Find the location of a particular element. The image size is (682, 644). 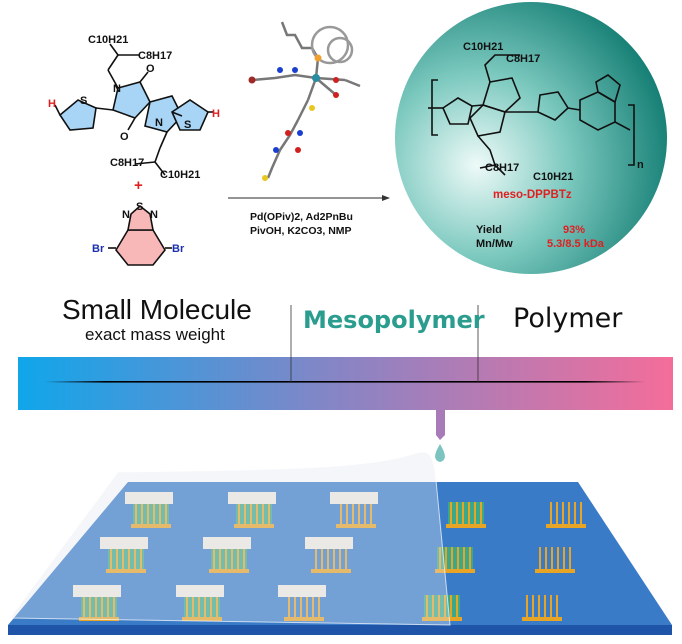

reactant-btz-labels: S N N Br Br is located at coordinates (138, 228).